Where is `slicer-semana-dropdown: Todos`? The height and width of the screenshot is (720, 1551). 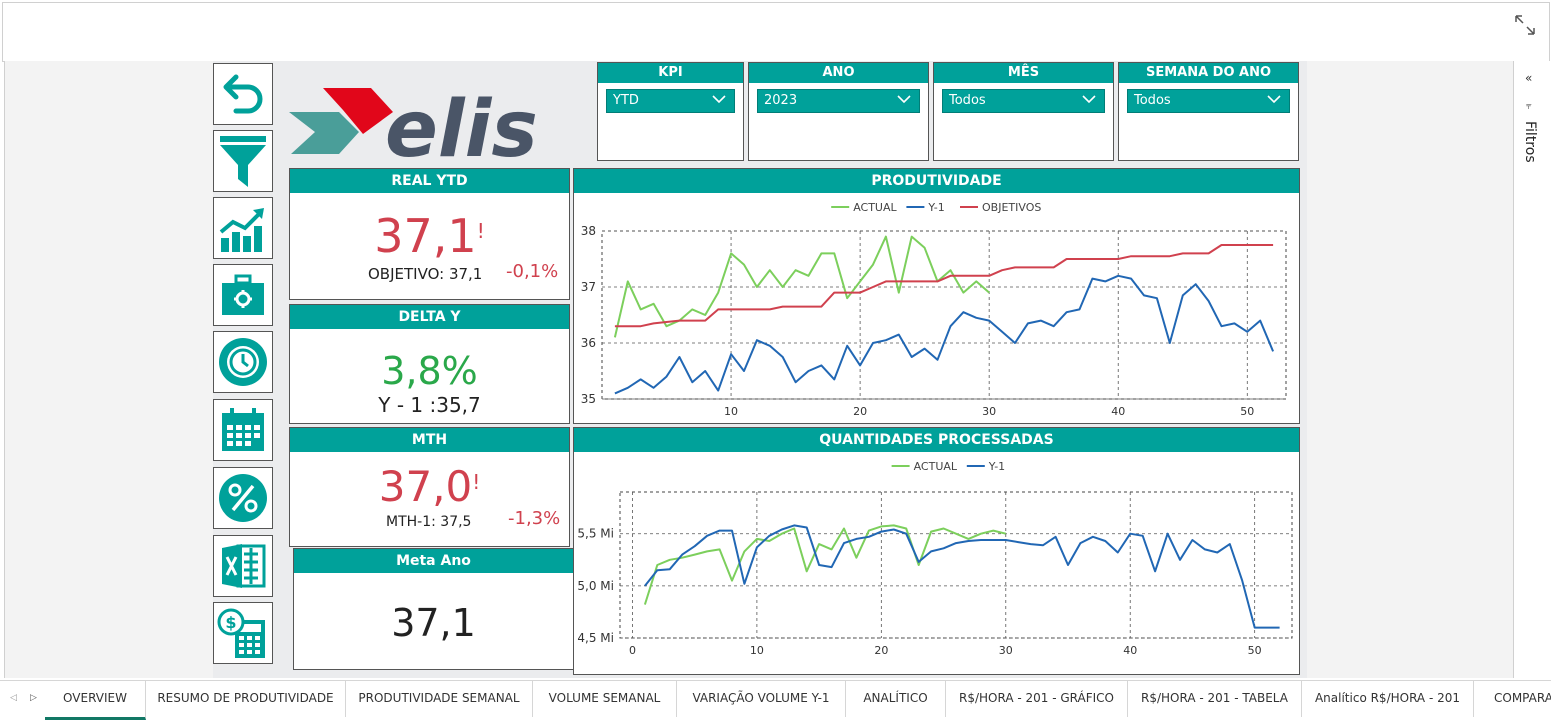
slicer-semana-dropdown: Todos is located at coordinates (1208, 101).